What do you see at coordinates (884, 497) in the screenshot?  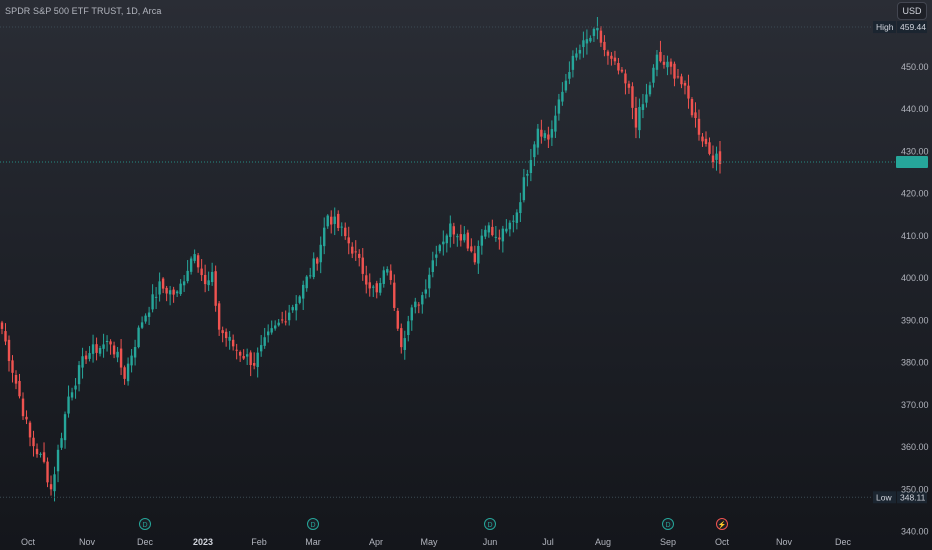 I see `low-tag-label: Low` at bounding box center [884, 497].